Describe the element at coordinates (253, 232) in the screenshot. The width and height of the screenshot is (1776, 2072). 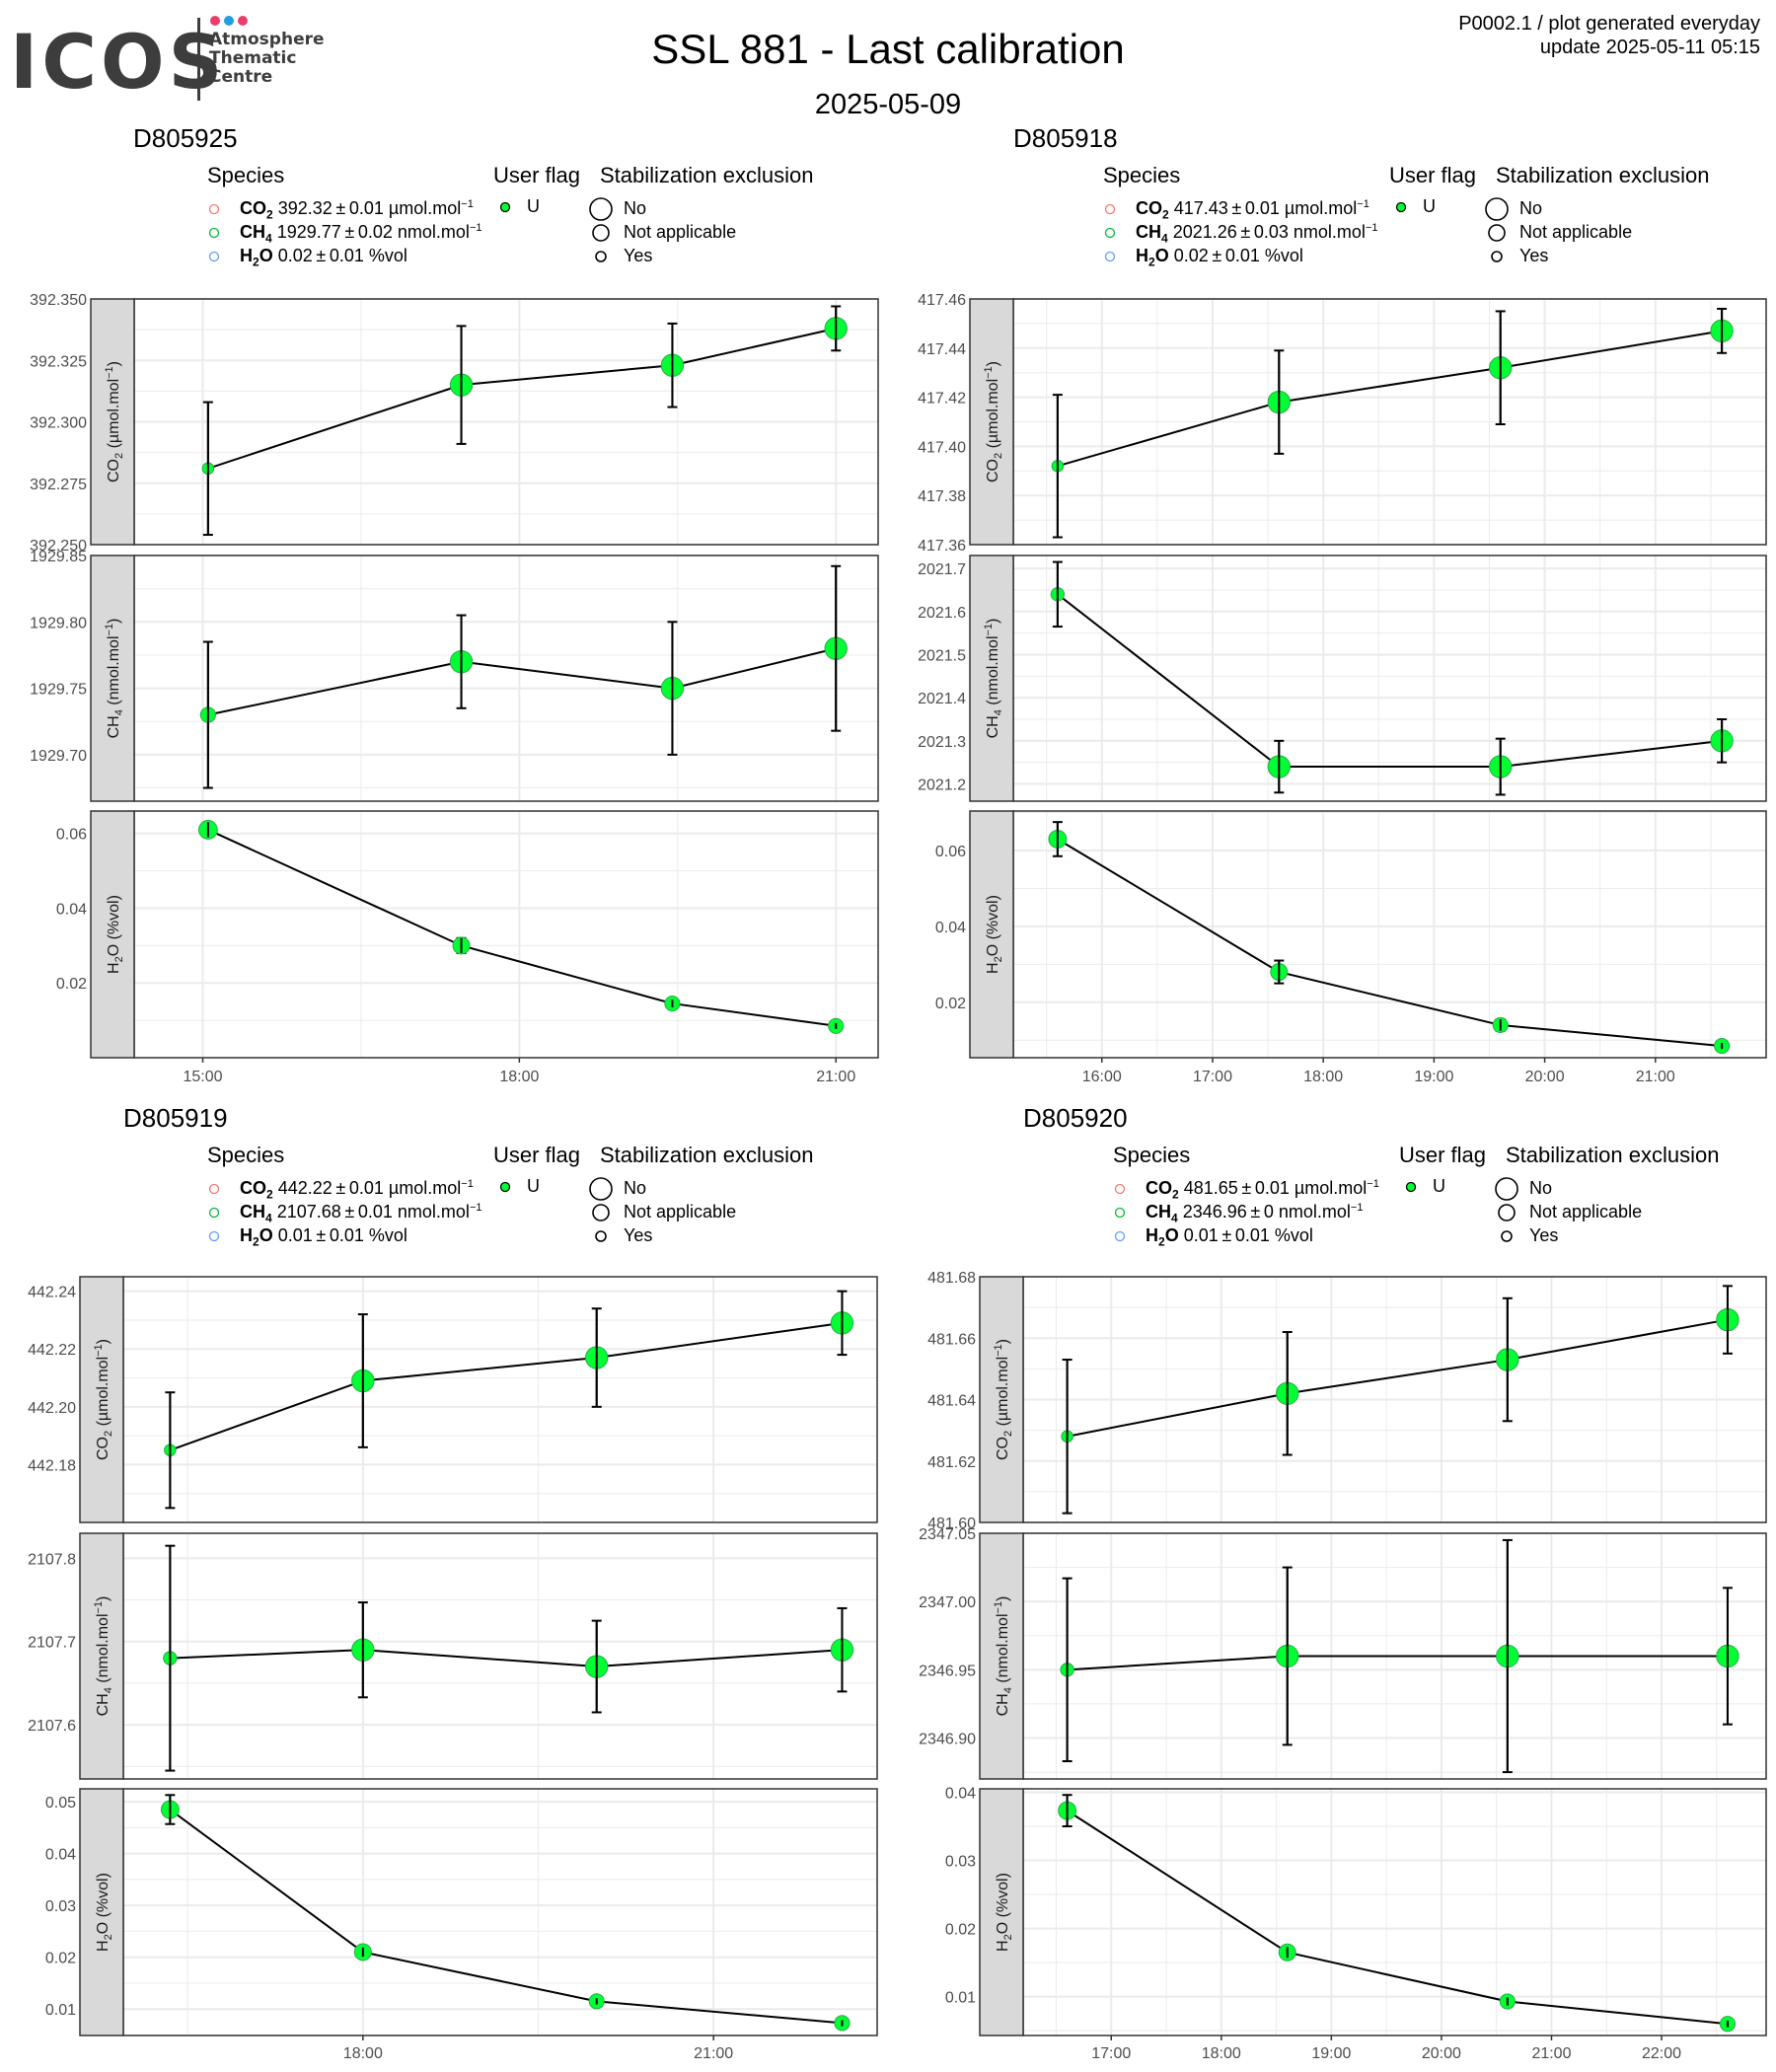
I see `species-name-part: CH` at that location.